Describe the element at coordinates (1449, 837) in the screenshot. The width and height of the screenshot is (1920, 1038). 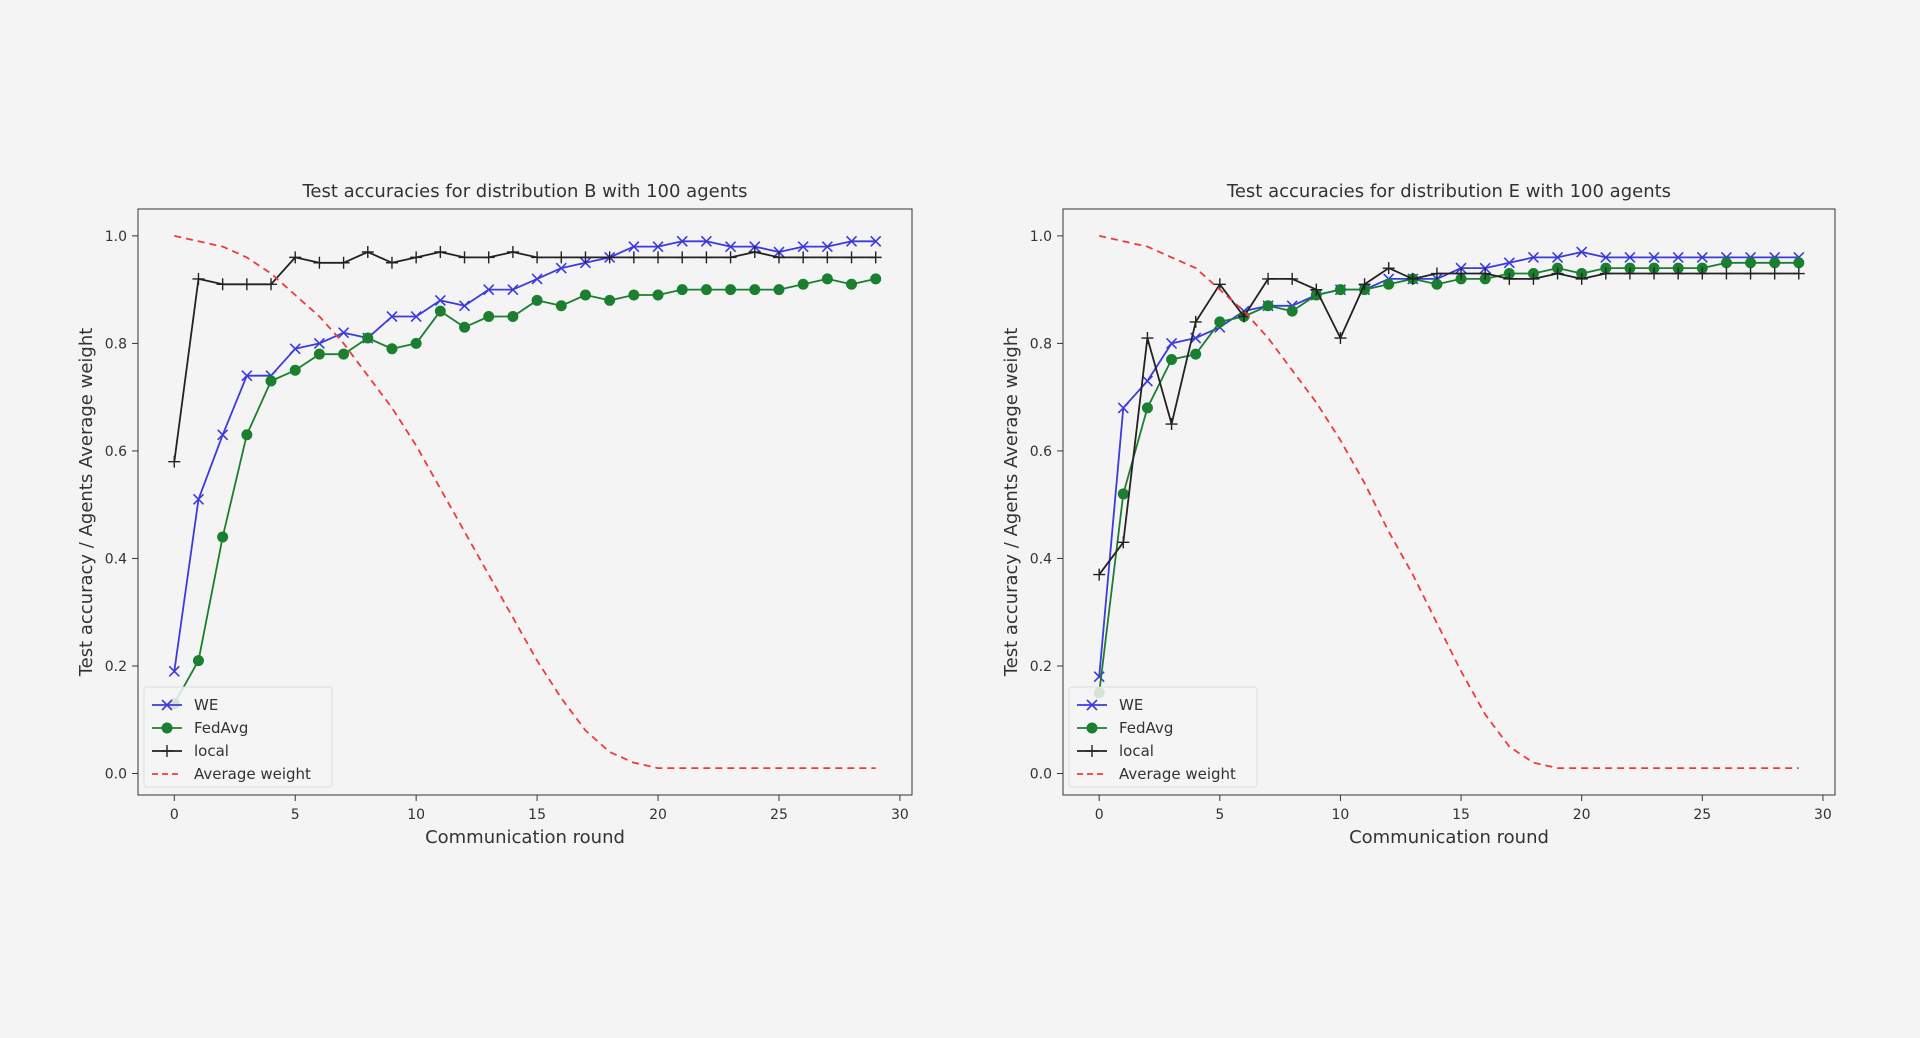
I see `x-axis-label: Communication round` at that location.